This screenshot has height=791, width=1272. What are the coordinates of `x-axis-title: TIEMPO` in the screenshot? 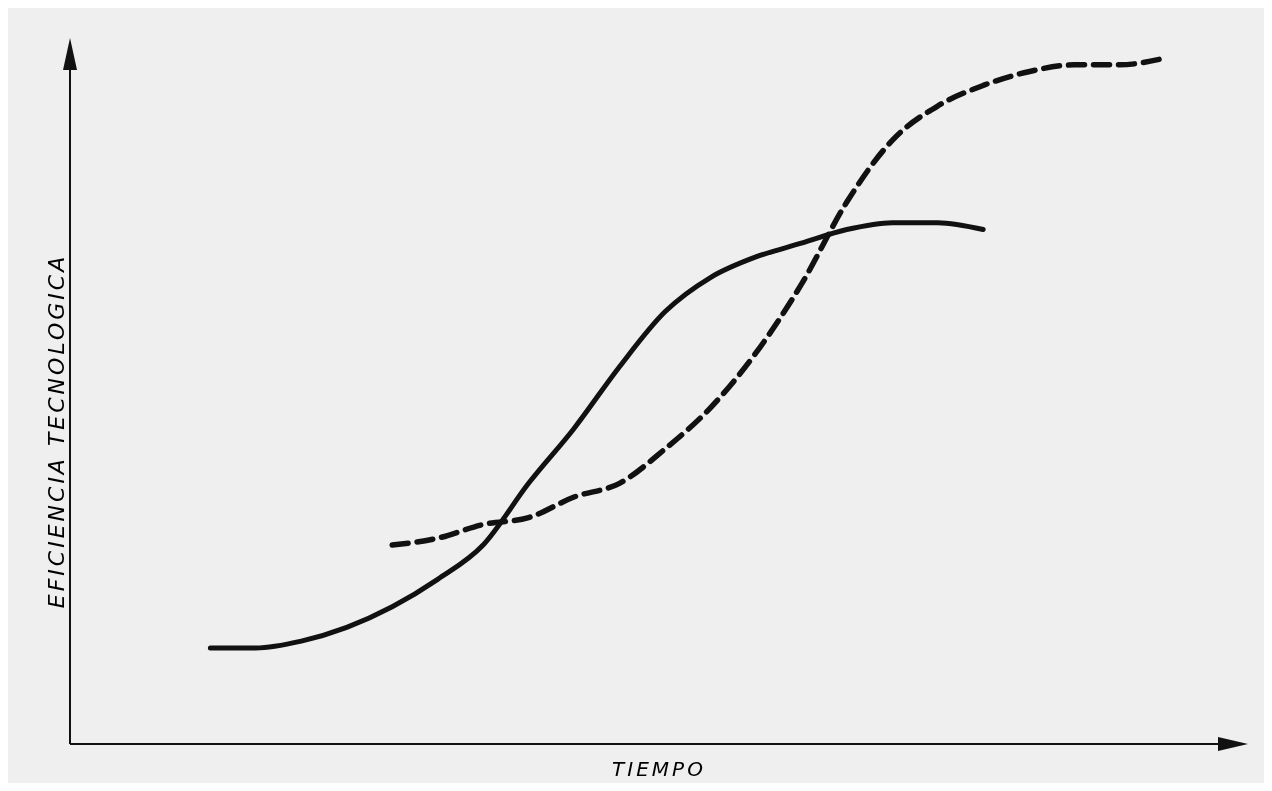 It's located at (659, 769).